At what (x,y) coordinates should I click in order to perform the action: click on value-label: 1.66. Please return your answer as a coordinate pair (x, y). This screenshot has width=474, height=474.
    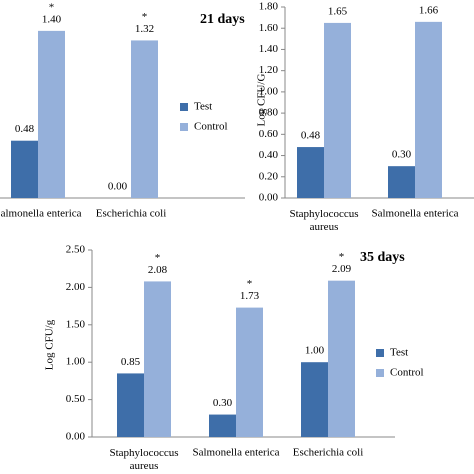
    Looking at the image, I should click on (429, 10).